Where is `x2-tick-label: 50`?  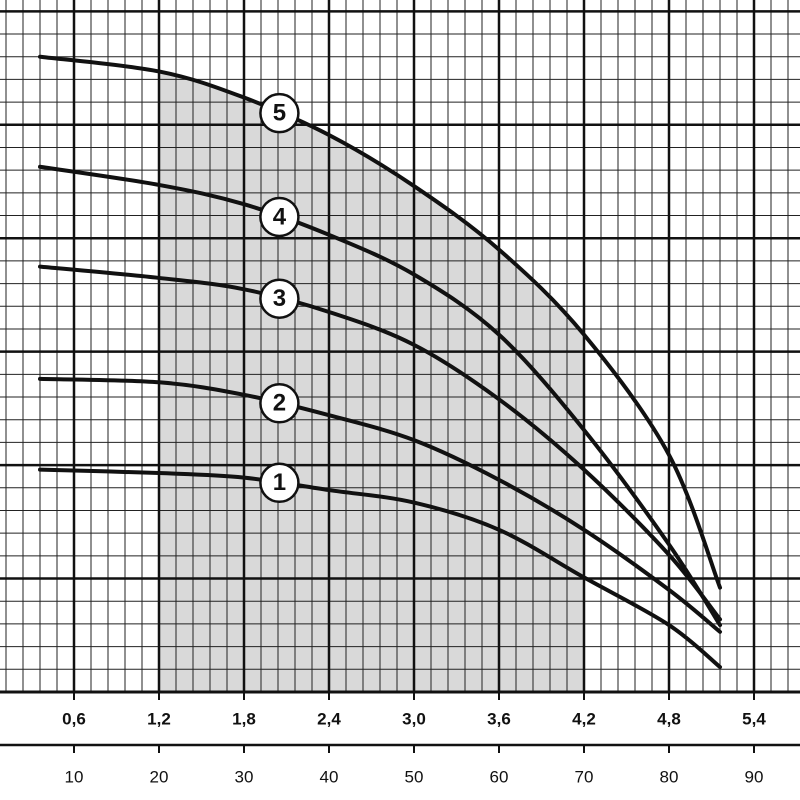 x2-tick-label: 50 is located at coordinates (414, 776).